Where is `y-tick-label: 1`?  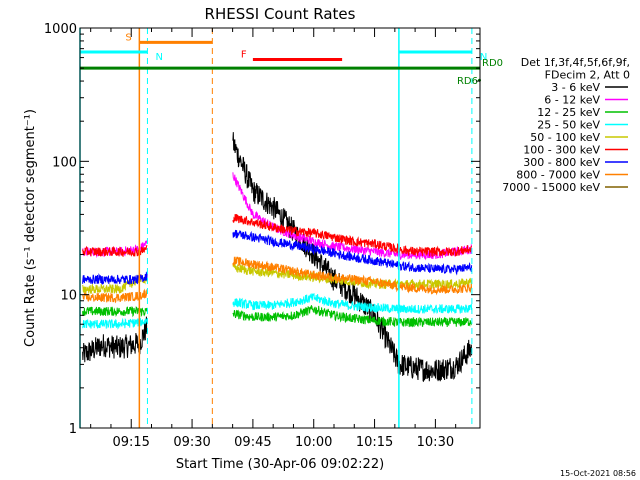
y-tick-label: 1 is located at coordinates (73, 429).